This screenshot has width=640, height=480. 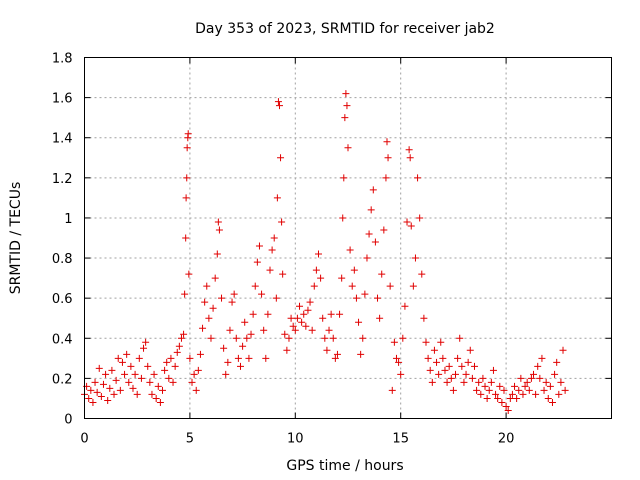 What do you see at coordinates (62, 379) in the screenshot?
I see `y-tick-label: 0.2` at bounding box center [62, 379].